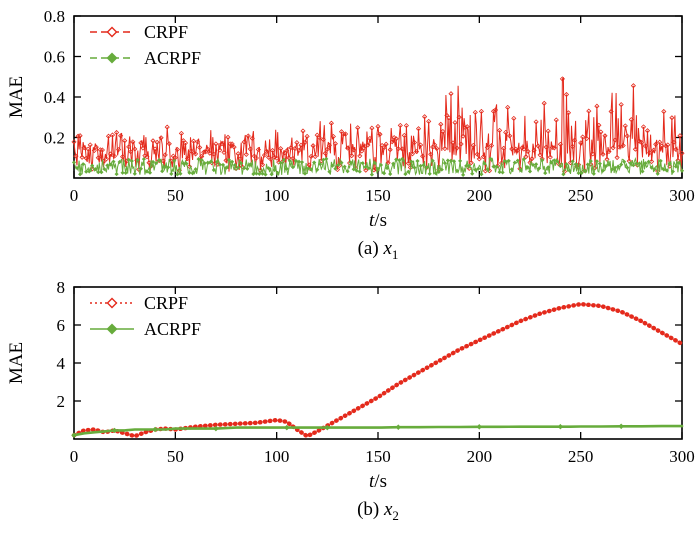  What do you see at coordinates (54, 138) in the screenshot?
I see `y-tick-label: 0.2` at bounding box center [54, 138].